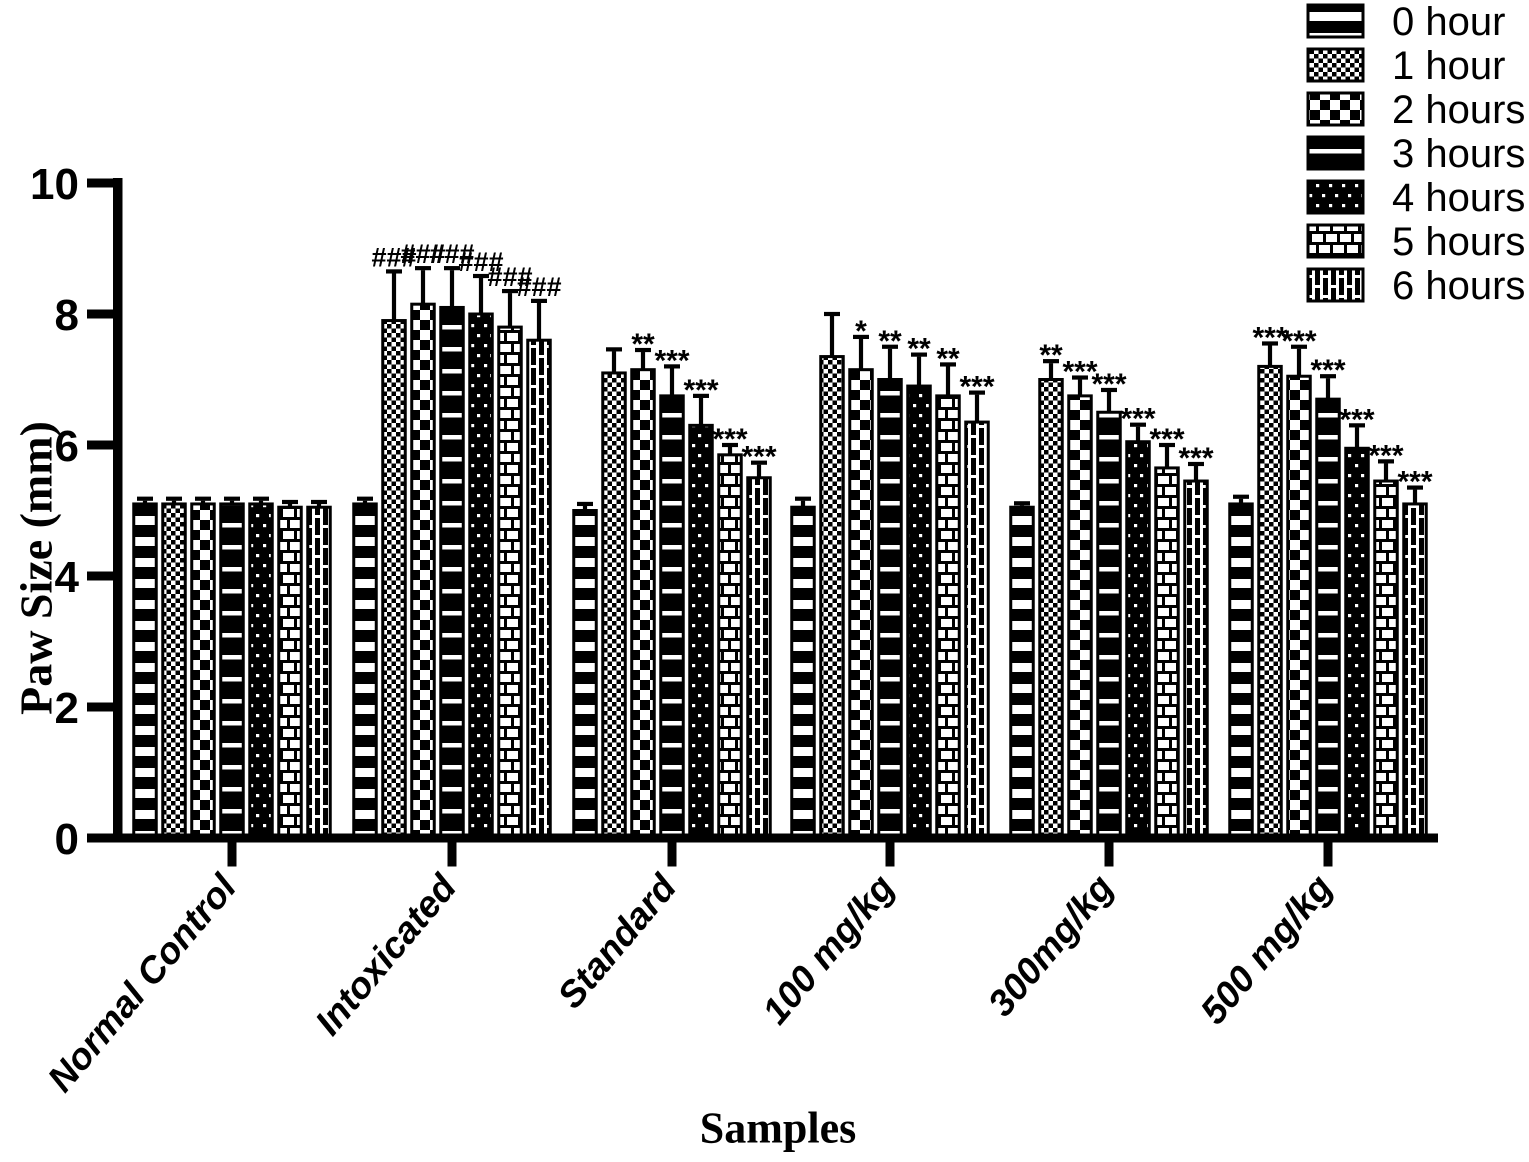  Describe the element at coordinates (1051, 608) in the screenshot. I see `bar-1-hour-300mg-kg` at that location.